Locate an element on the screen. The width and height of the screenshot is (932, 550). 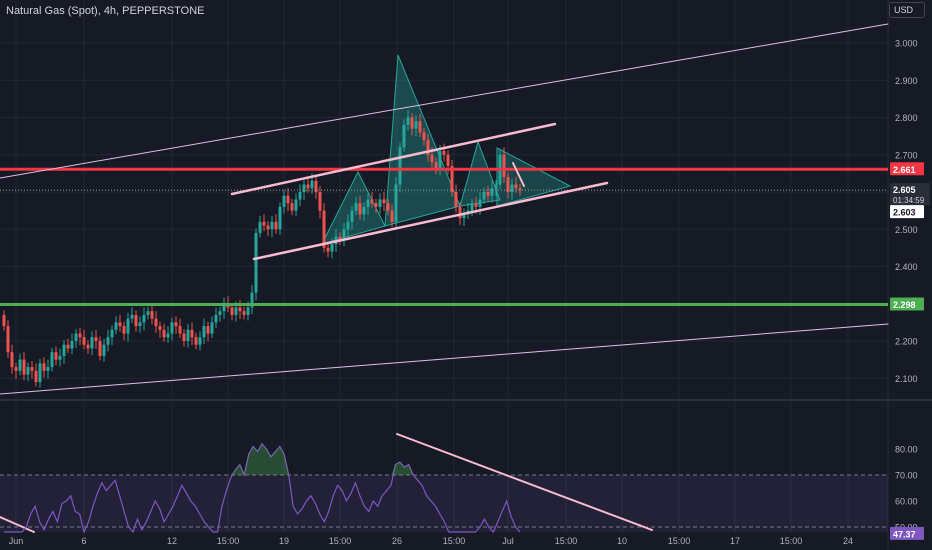
resistance-price-label-background is located at coordinates (907, 169).